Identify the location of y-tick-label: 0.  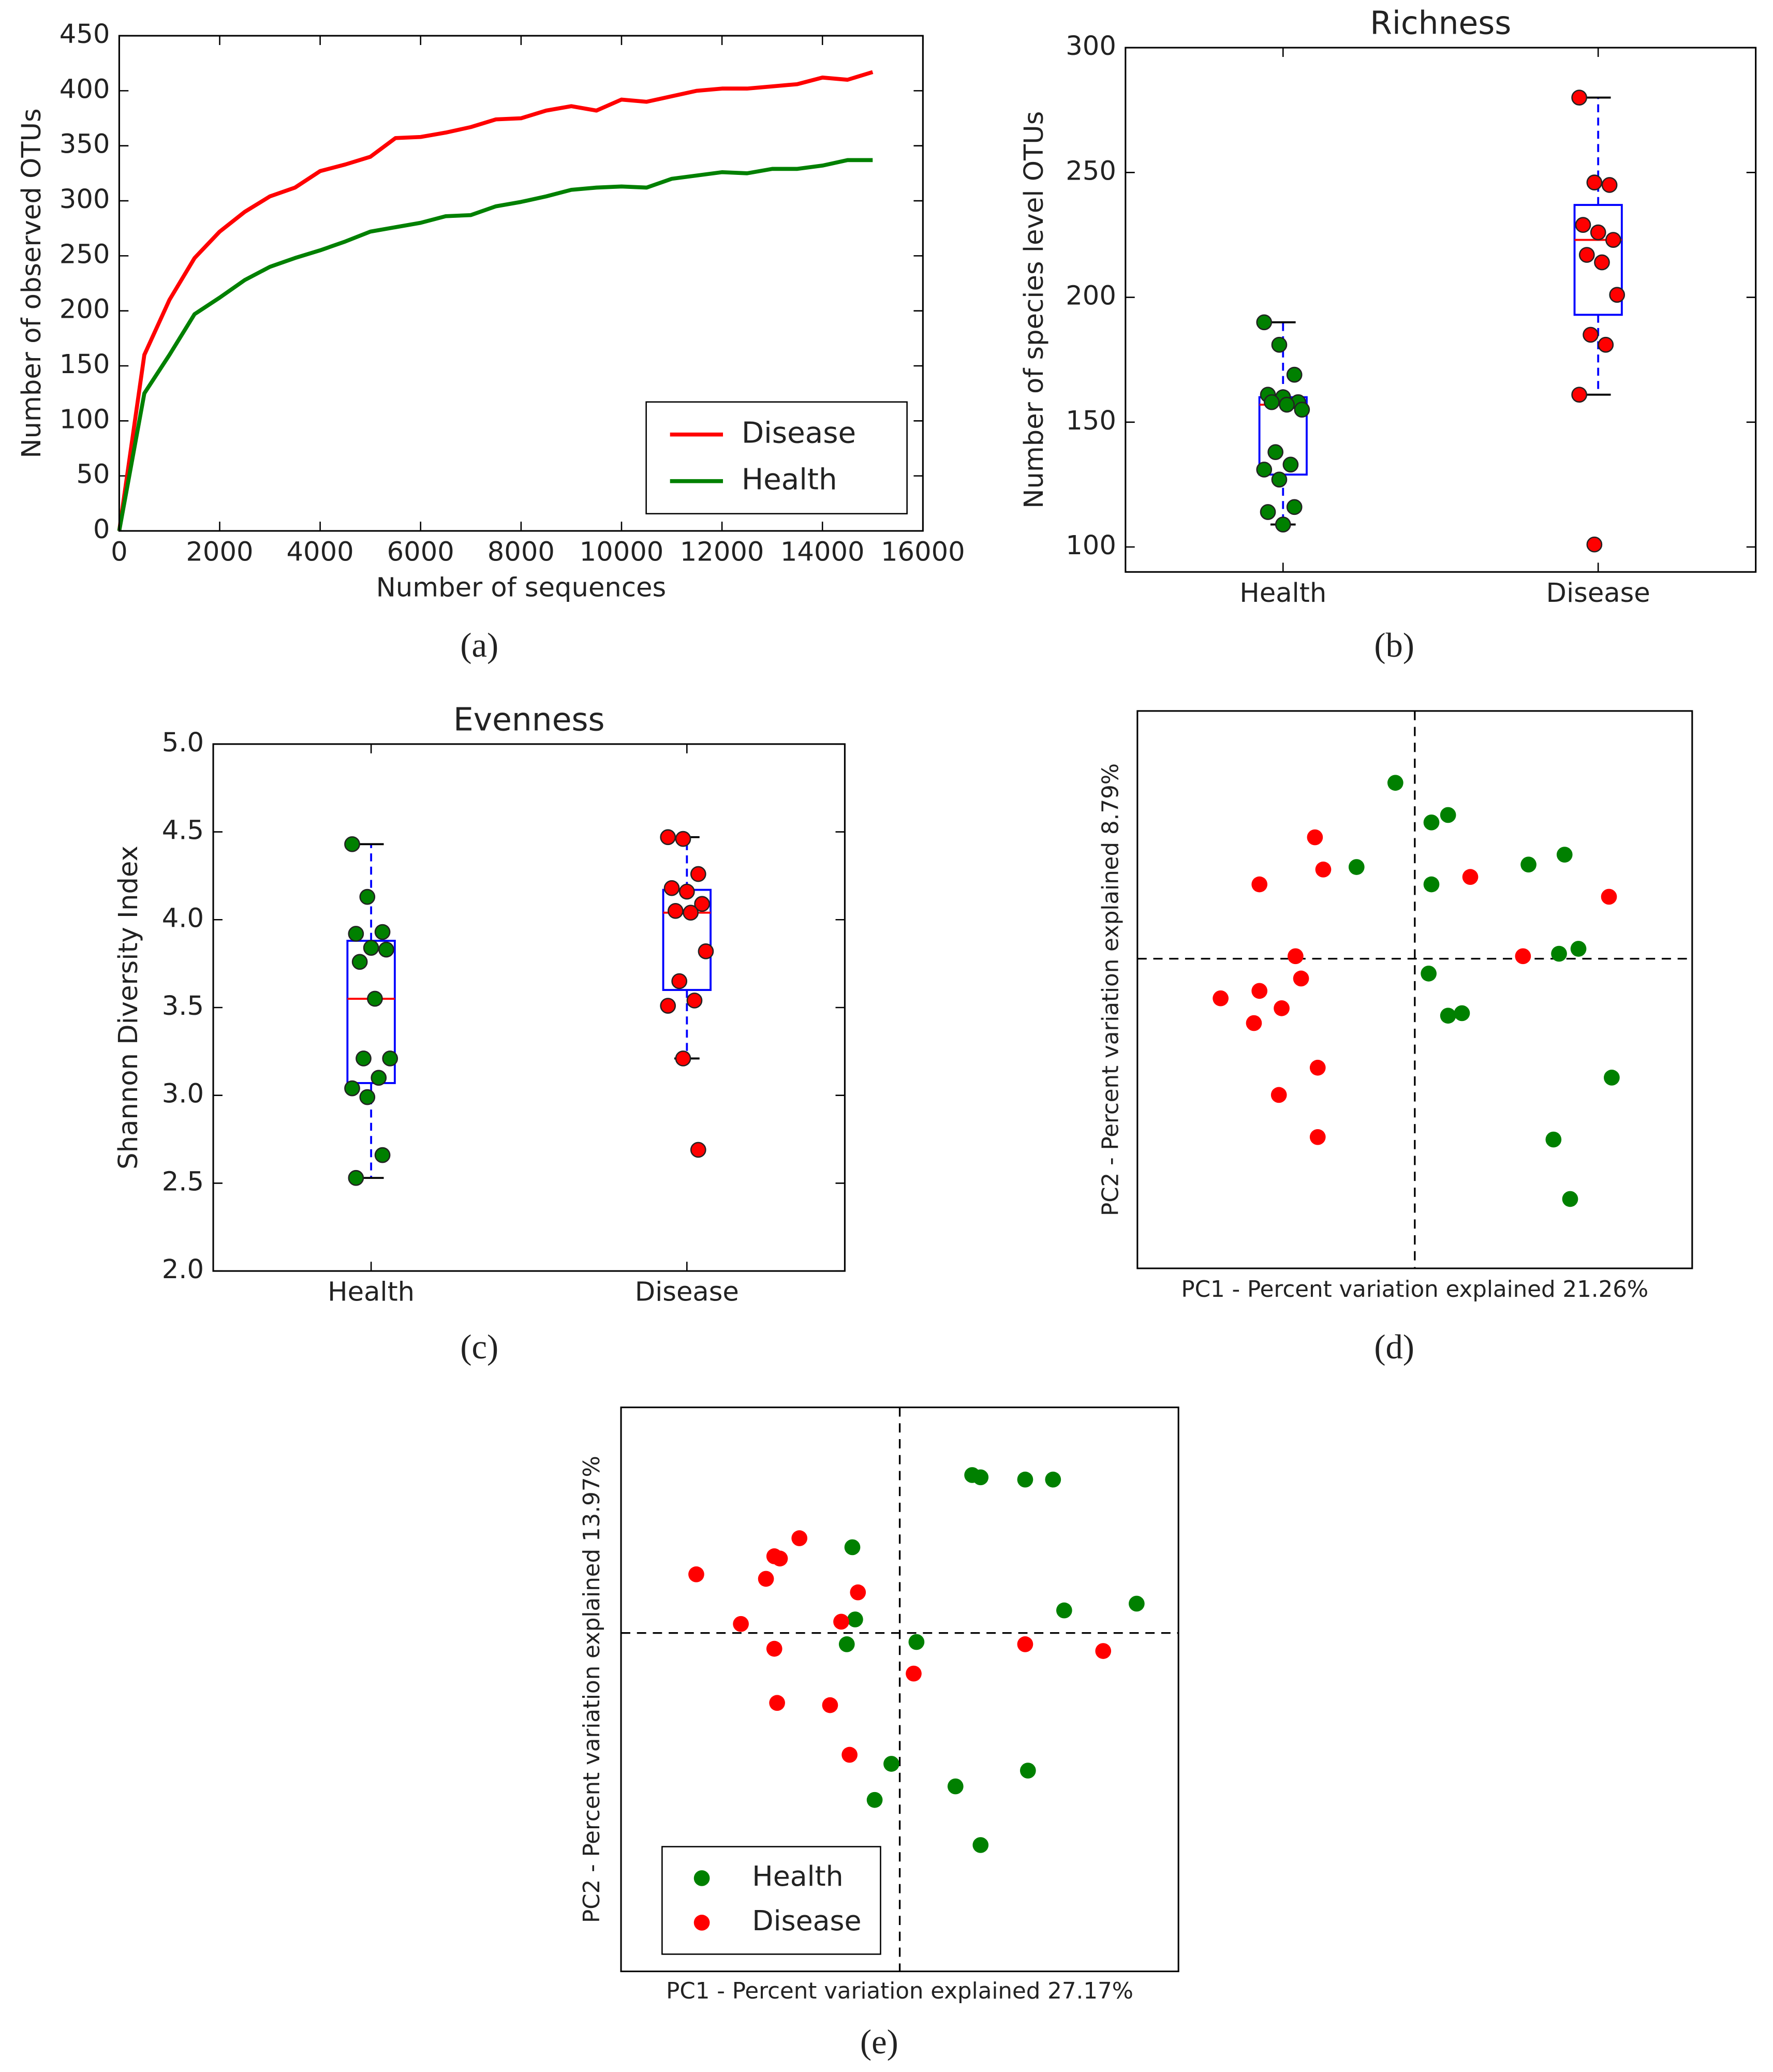
(101, 529).